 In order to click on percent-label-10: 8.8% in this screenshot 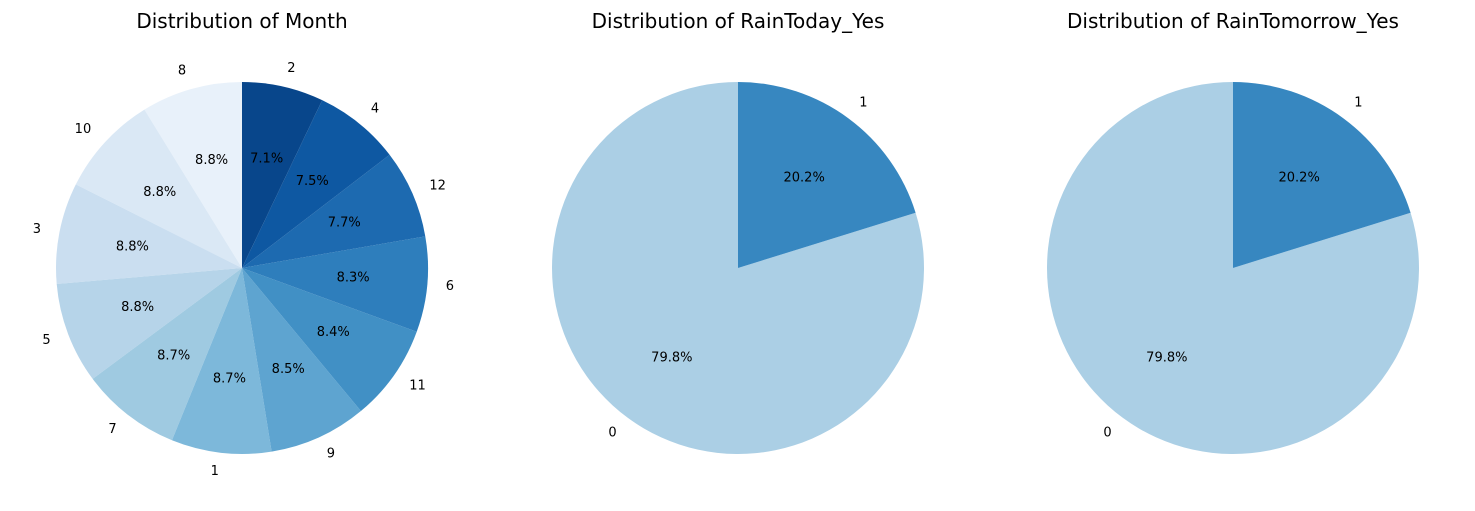, I will do `click(159, 192)`.